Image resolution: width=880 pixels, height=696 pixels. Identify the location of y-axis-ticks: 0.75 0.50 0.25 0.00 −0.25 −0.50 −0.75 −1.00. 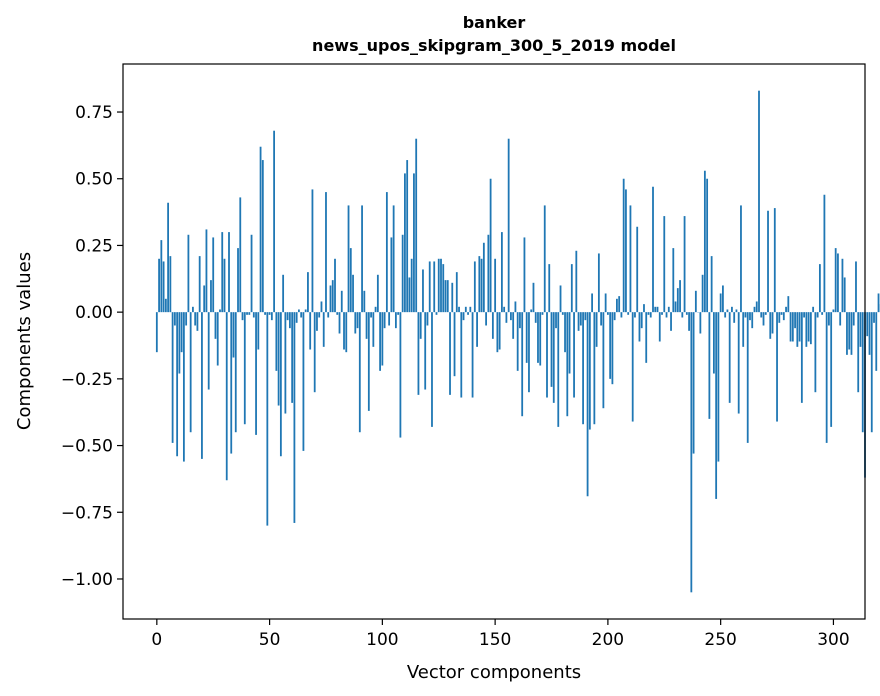
(92, 346).